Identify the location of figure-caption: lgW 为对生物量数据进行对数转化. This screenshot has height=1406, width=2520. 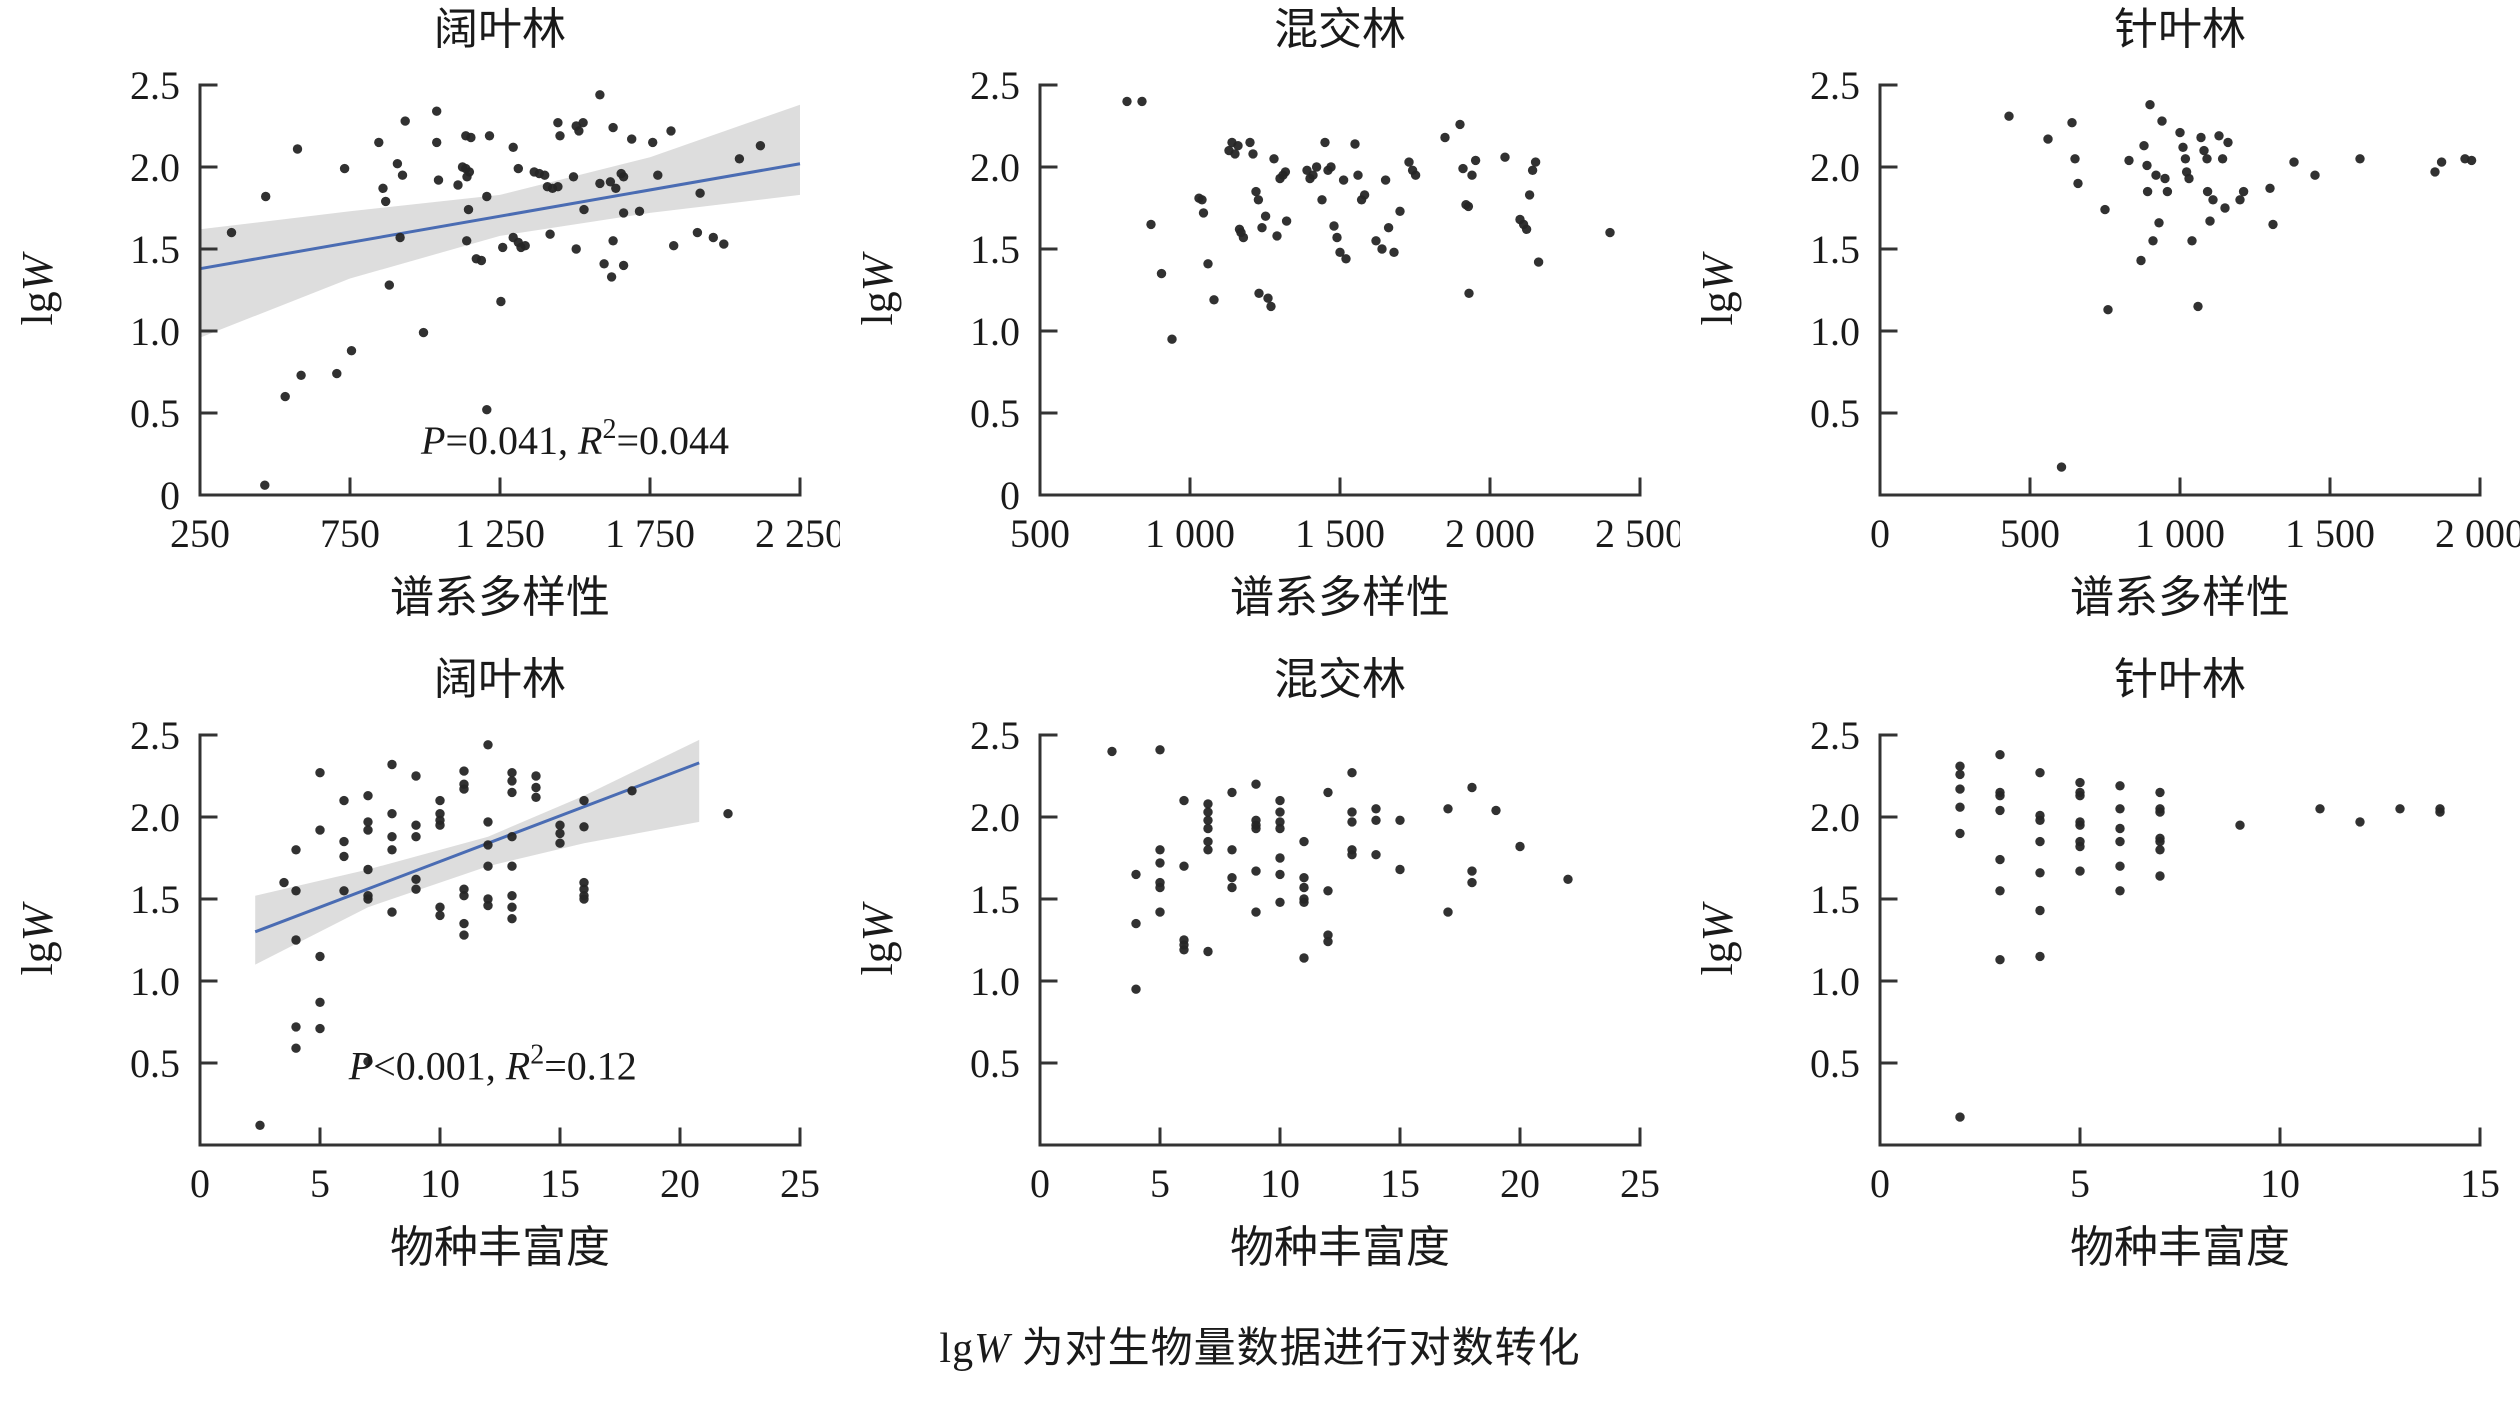
(1260, 1344).